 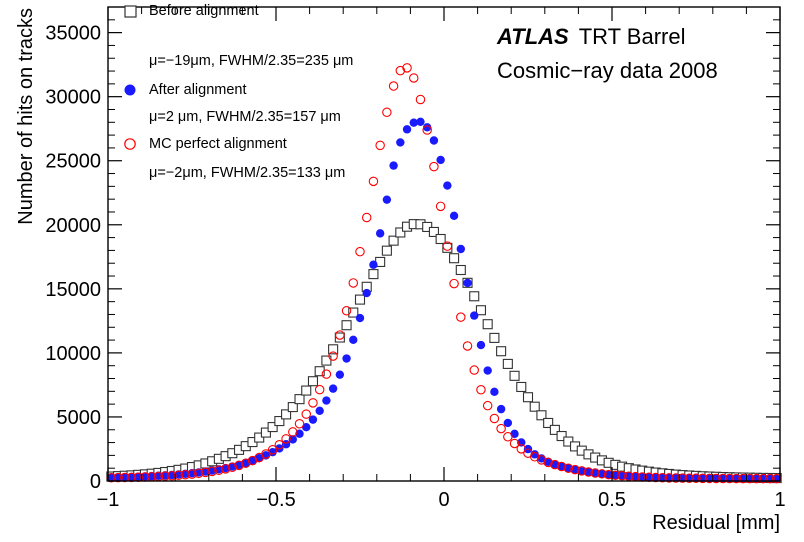 What do you see at coordinates (130, 144) in the screenshot?
I see `legend-marker-mc` at bounding box center [130, 144].